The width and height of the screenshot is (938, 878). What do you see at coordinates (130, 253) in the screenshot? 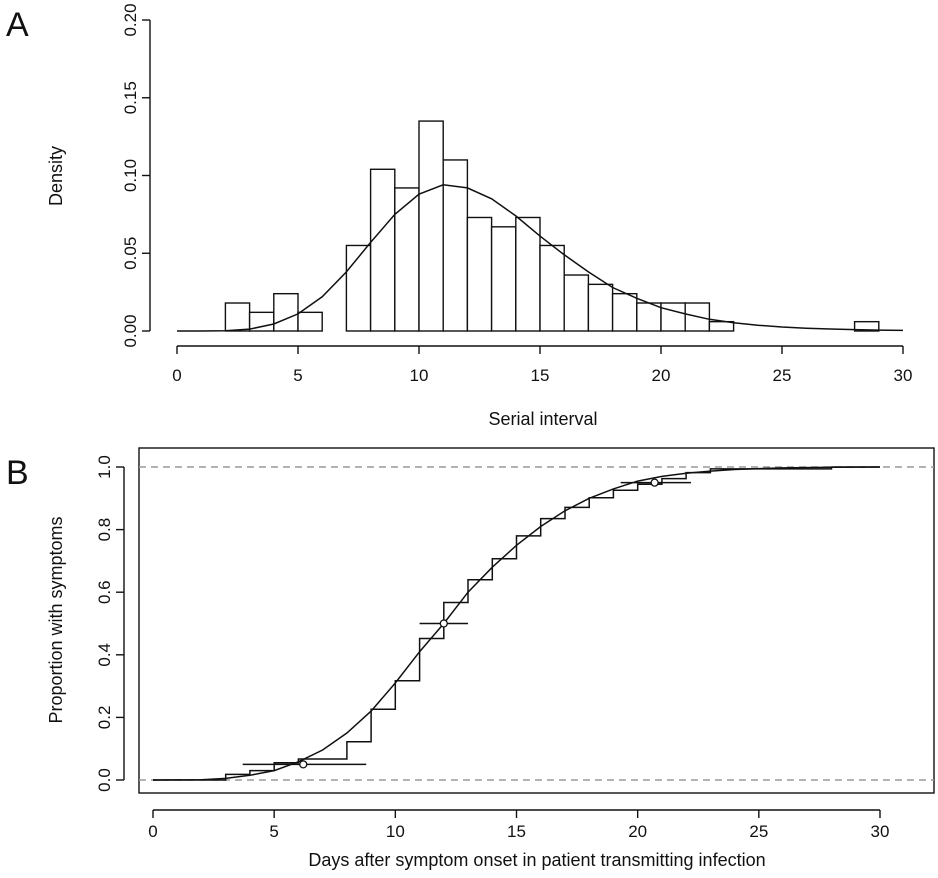
I see `y-tick-label: 0.05` at bounding box center [130, 253].